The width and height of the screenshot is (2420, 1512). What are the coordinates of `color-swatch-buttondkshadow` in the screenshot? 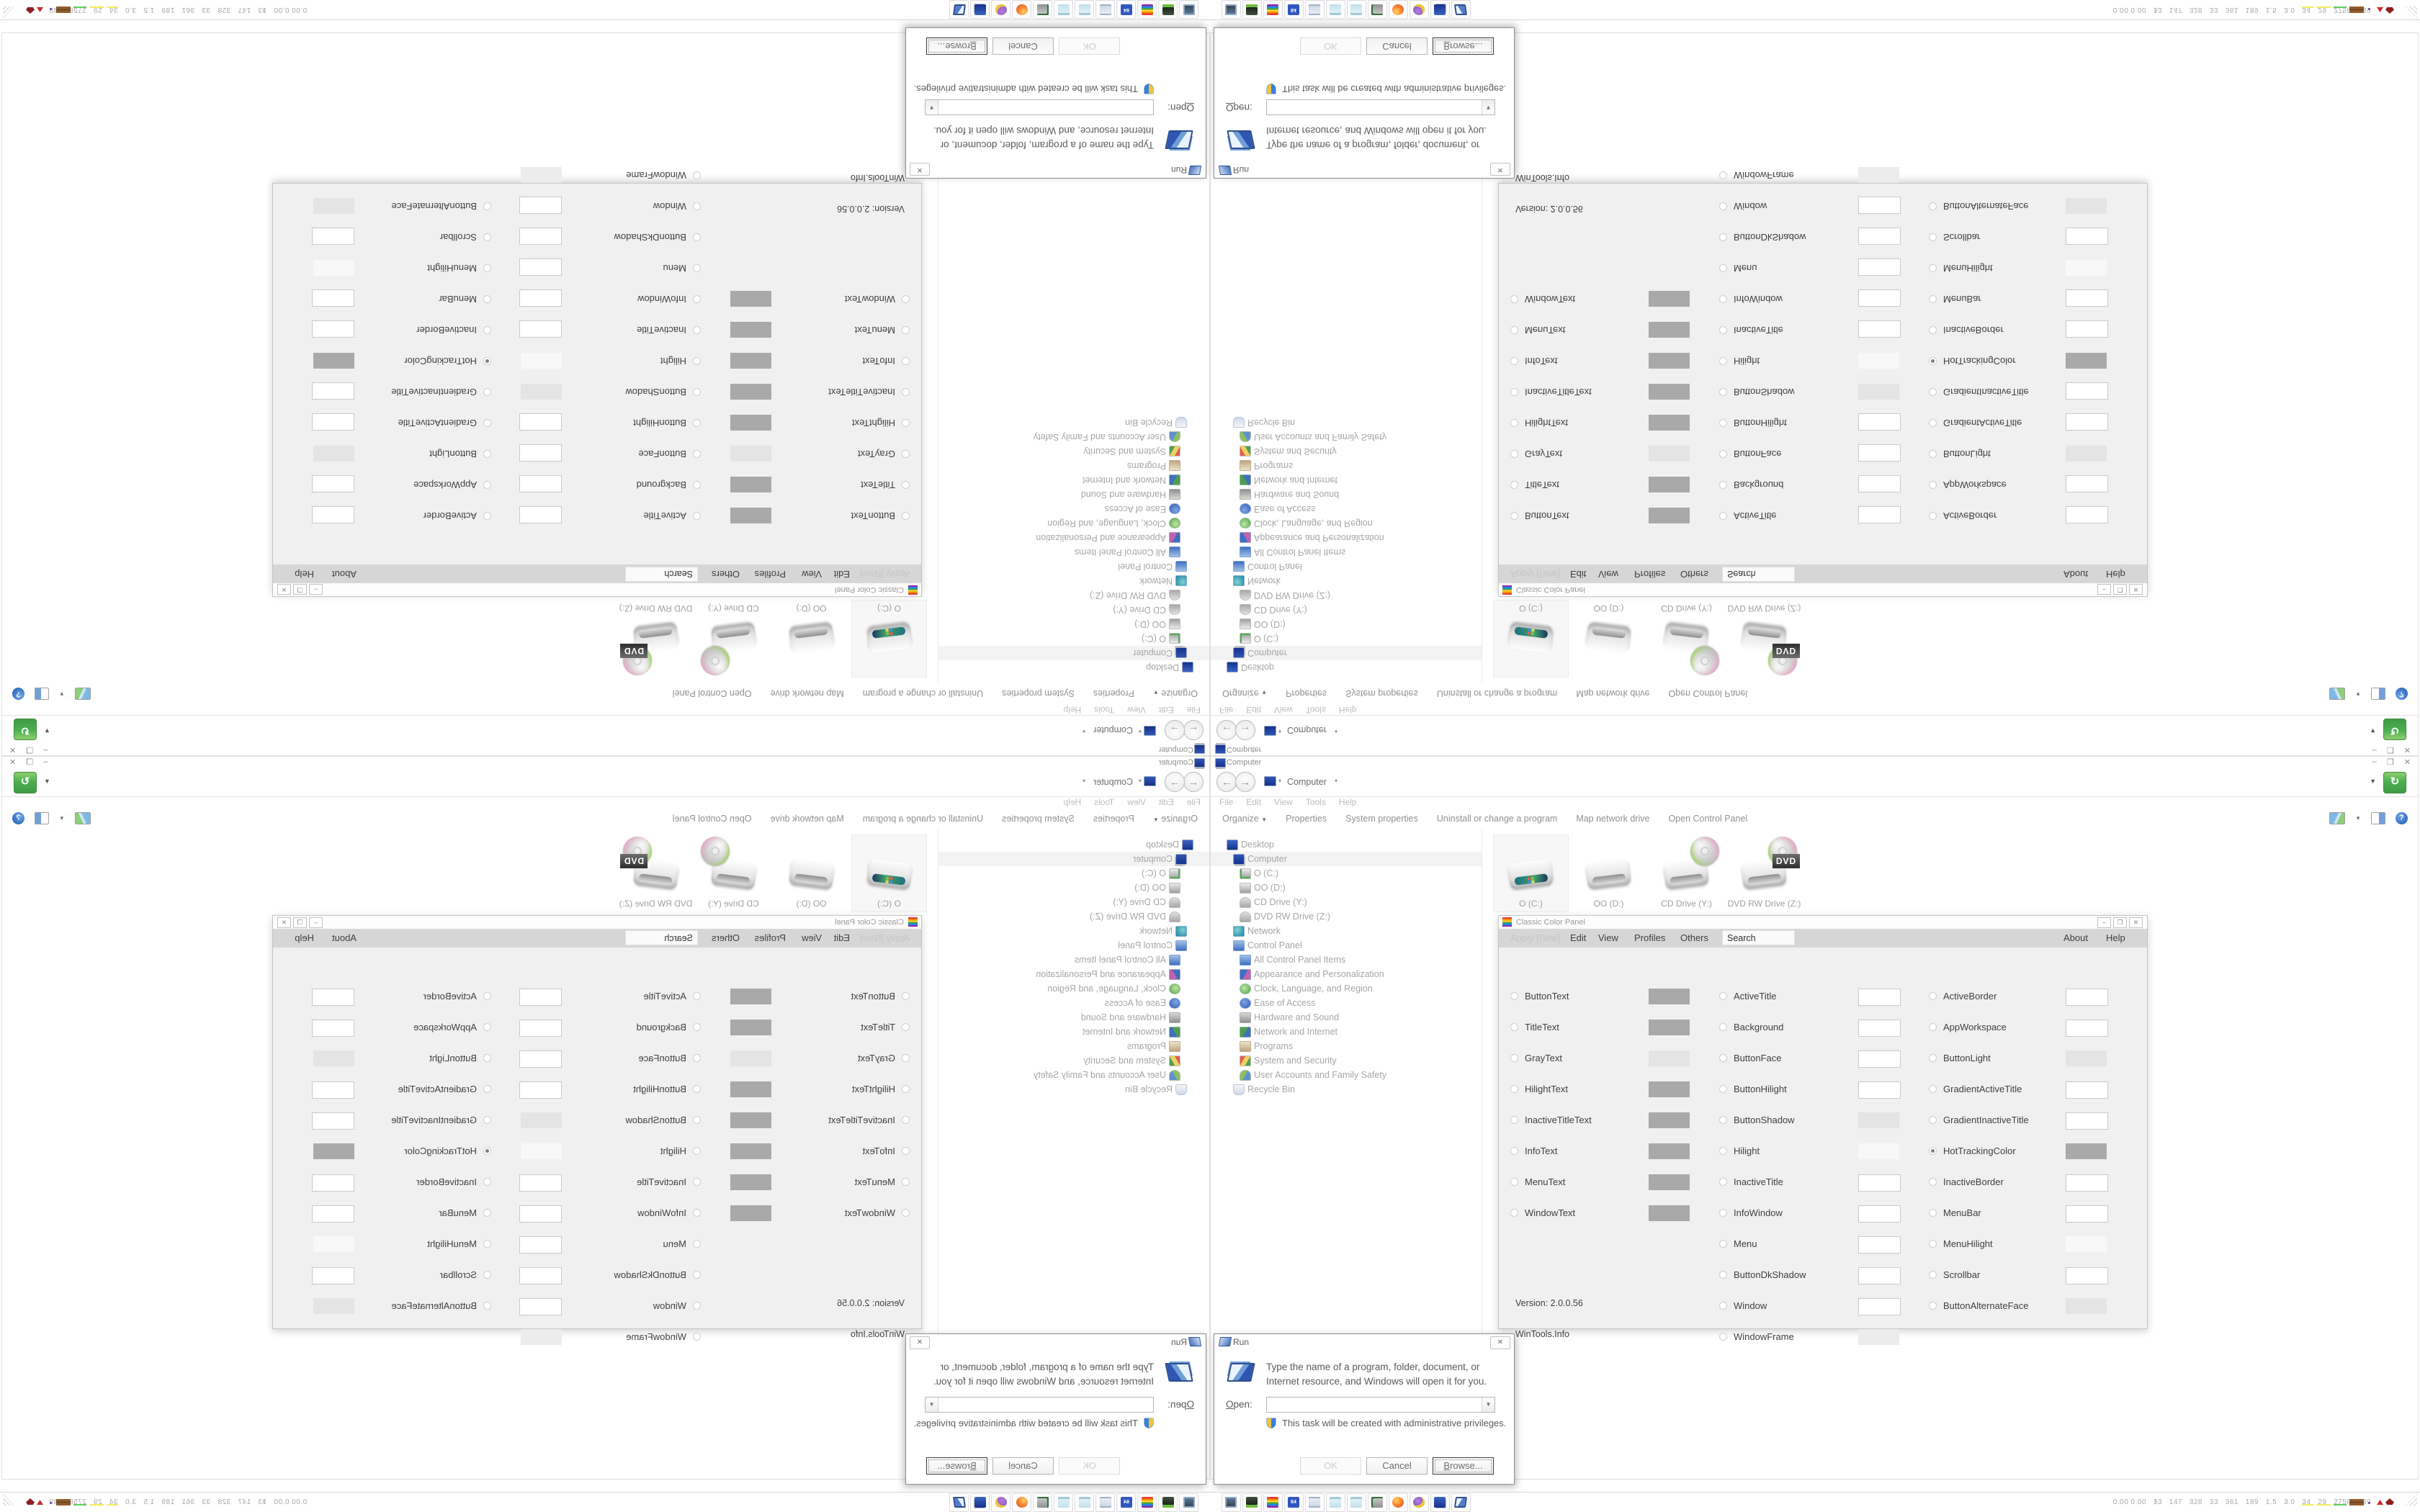 It's located at (1879, 236).